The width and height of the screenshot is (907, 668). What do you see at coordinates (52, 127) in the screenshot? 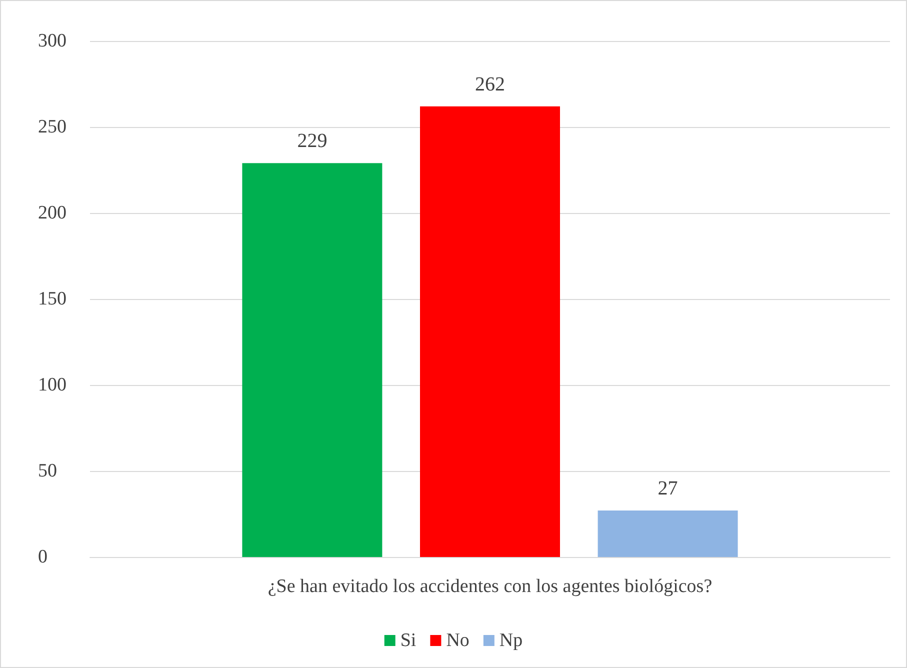
I see `y-tick-label: 250` at bounding box center [52, 127].